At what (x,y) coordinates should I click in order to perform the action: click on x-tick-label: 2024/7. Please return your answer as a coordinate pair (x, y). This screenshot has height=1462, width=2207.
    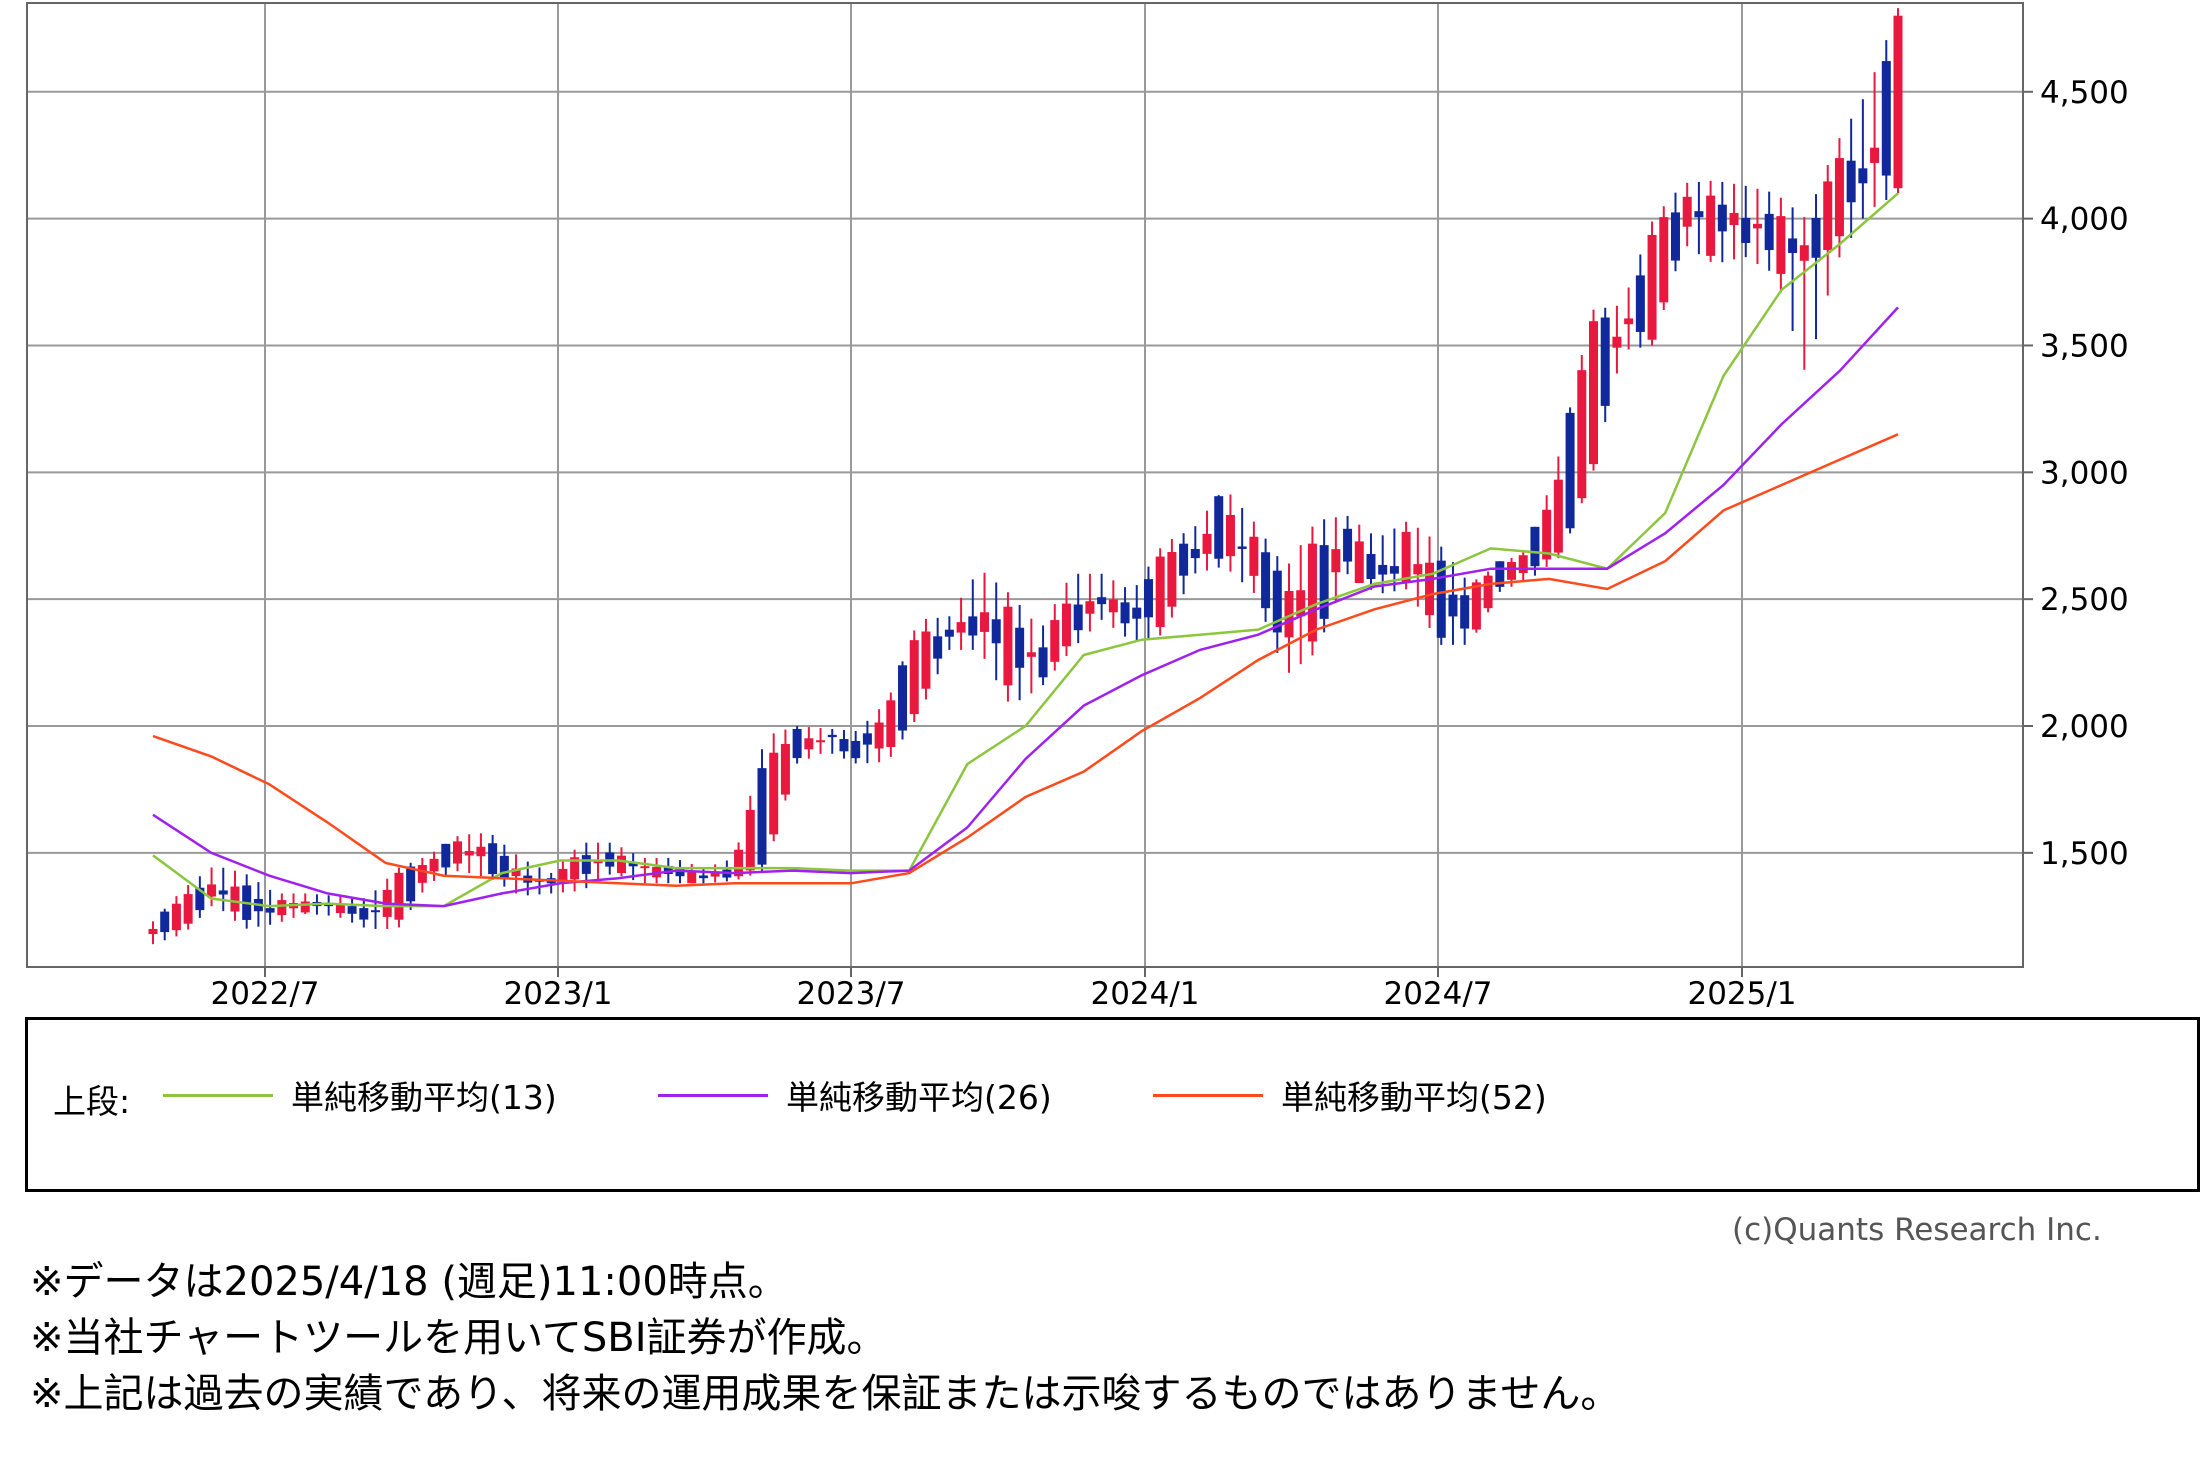
    Looking at the image, I should click on (1437, 993).